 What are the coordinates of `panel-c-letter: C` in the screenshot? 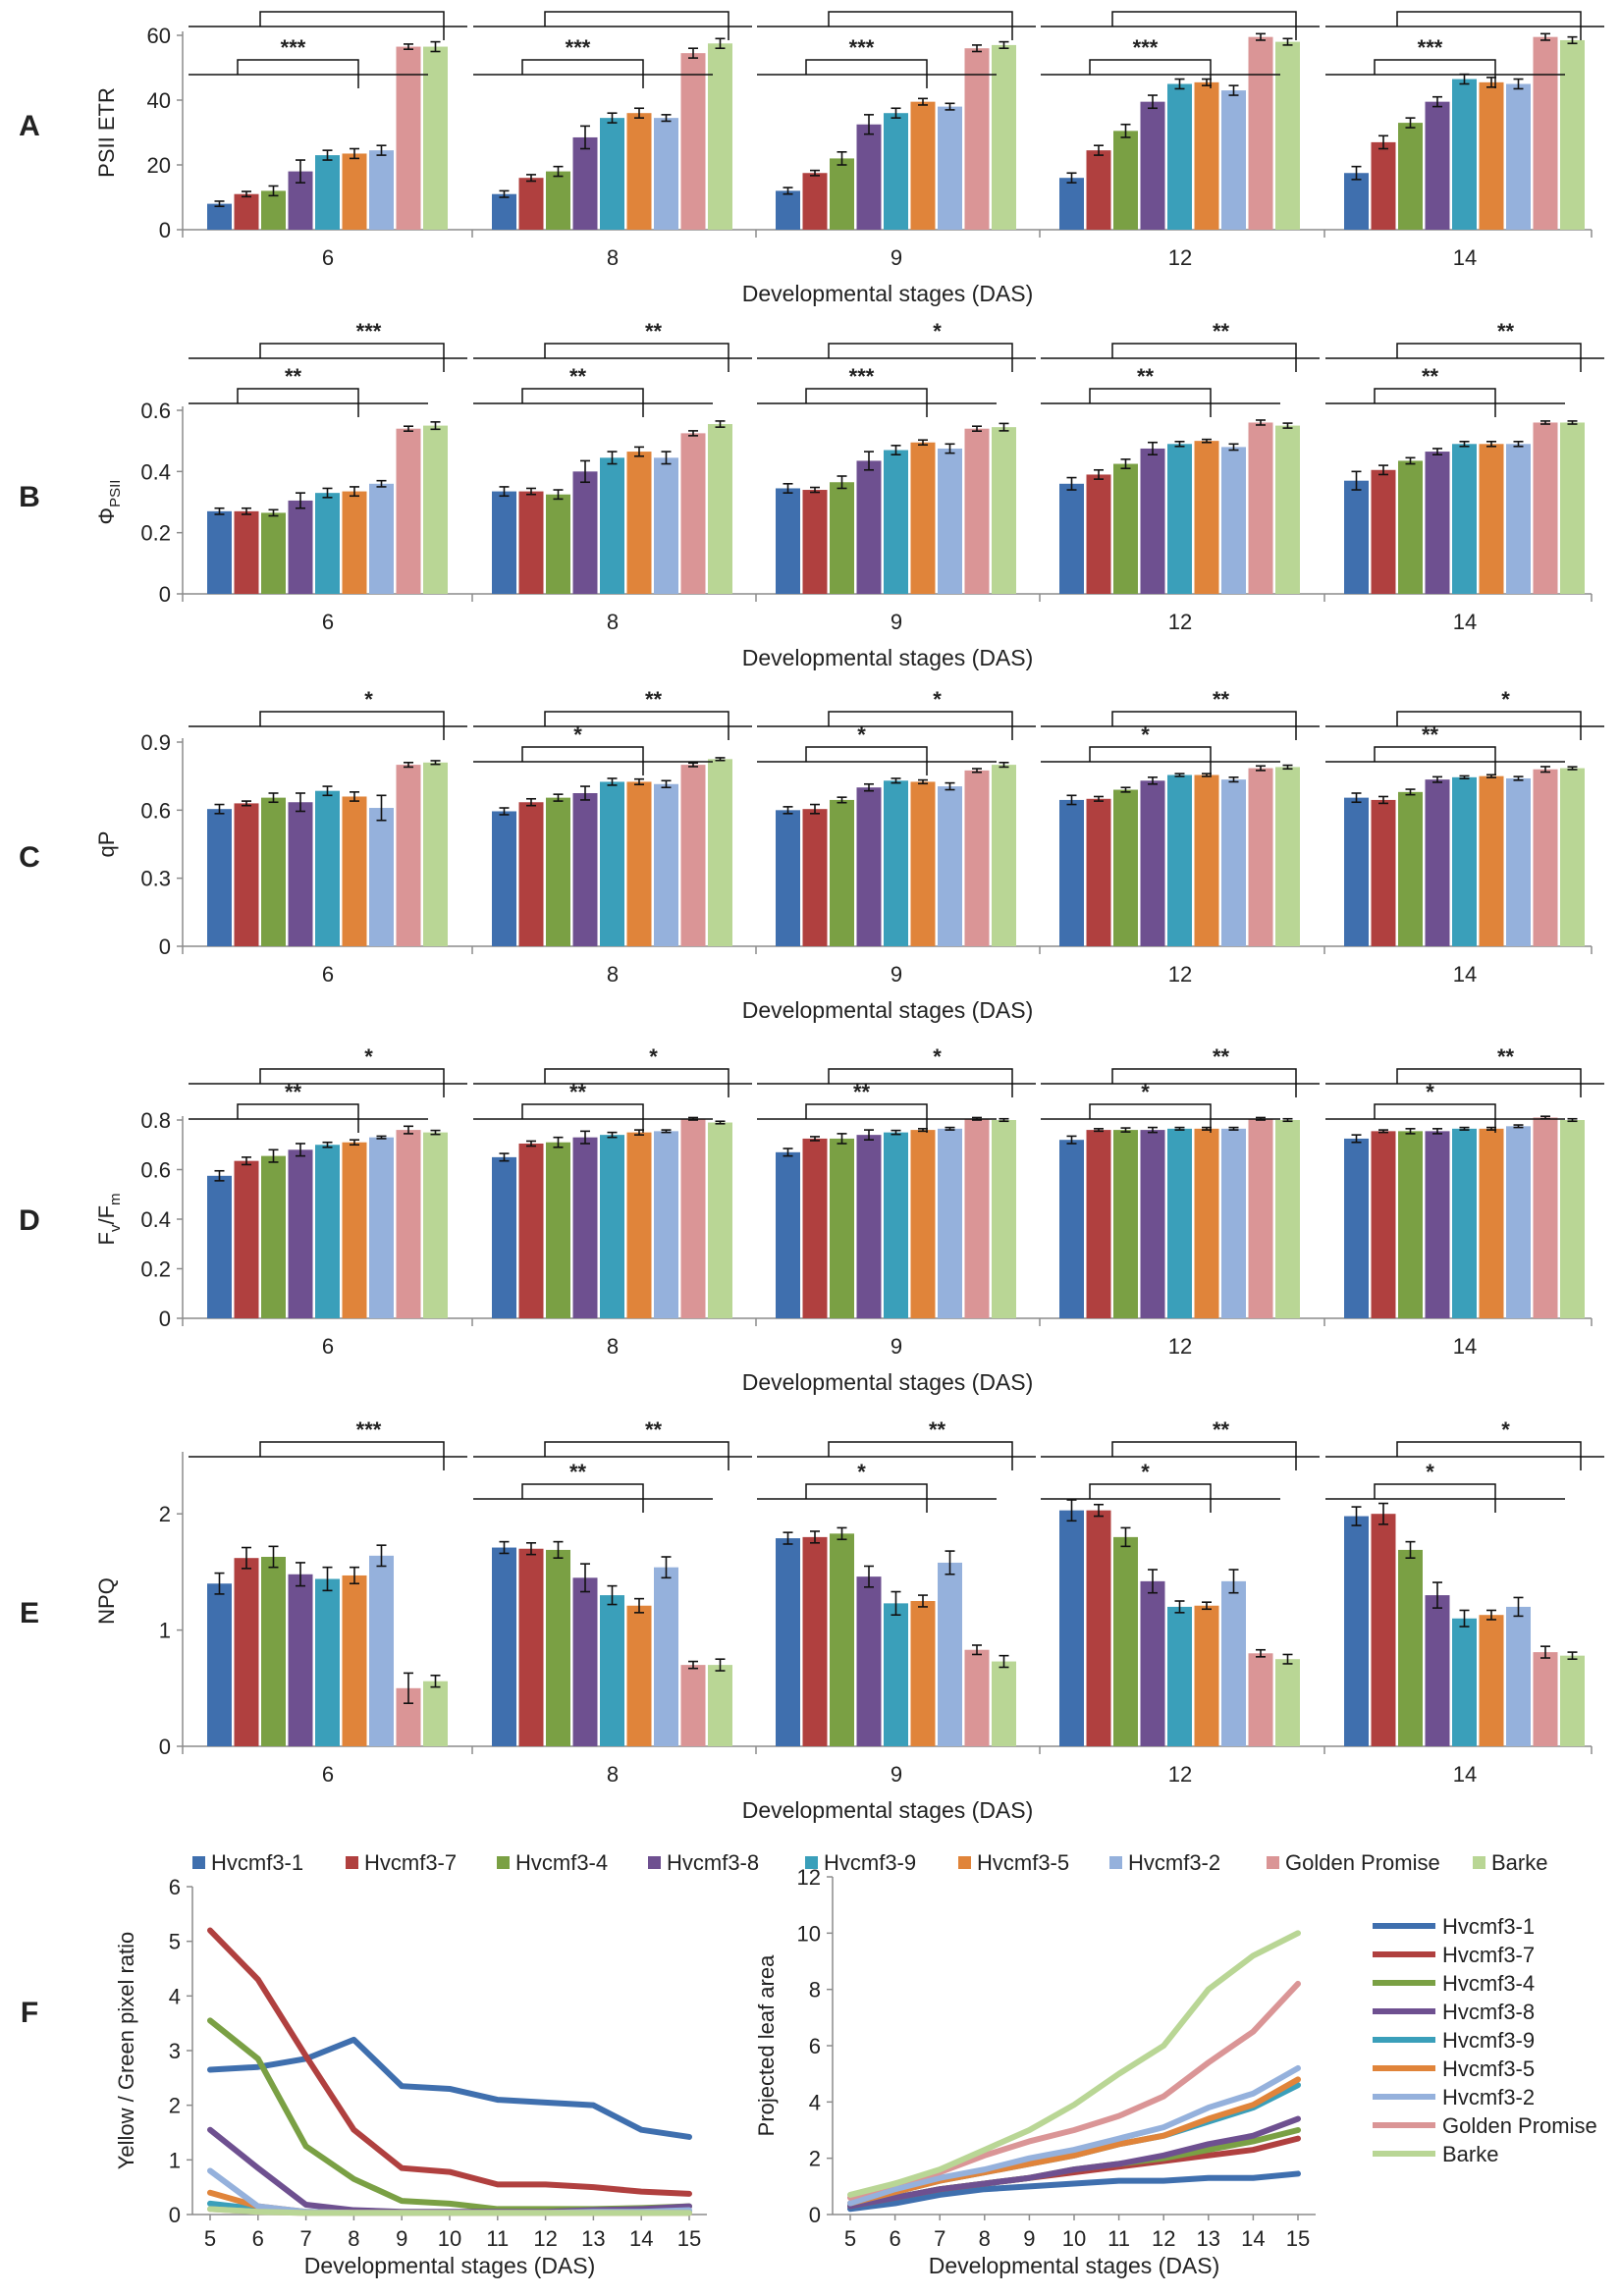 It's located at (29, 858).